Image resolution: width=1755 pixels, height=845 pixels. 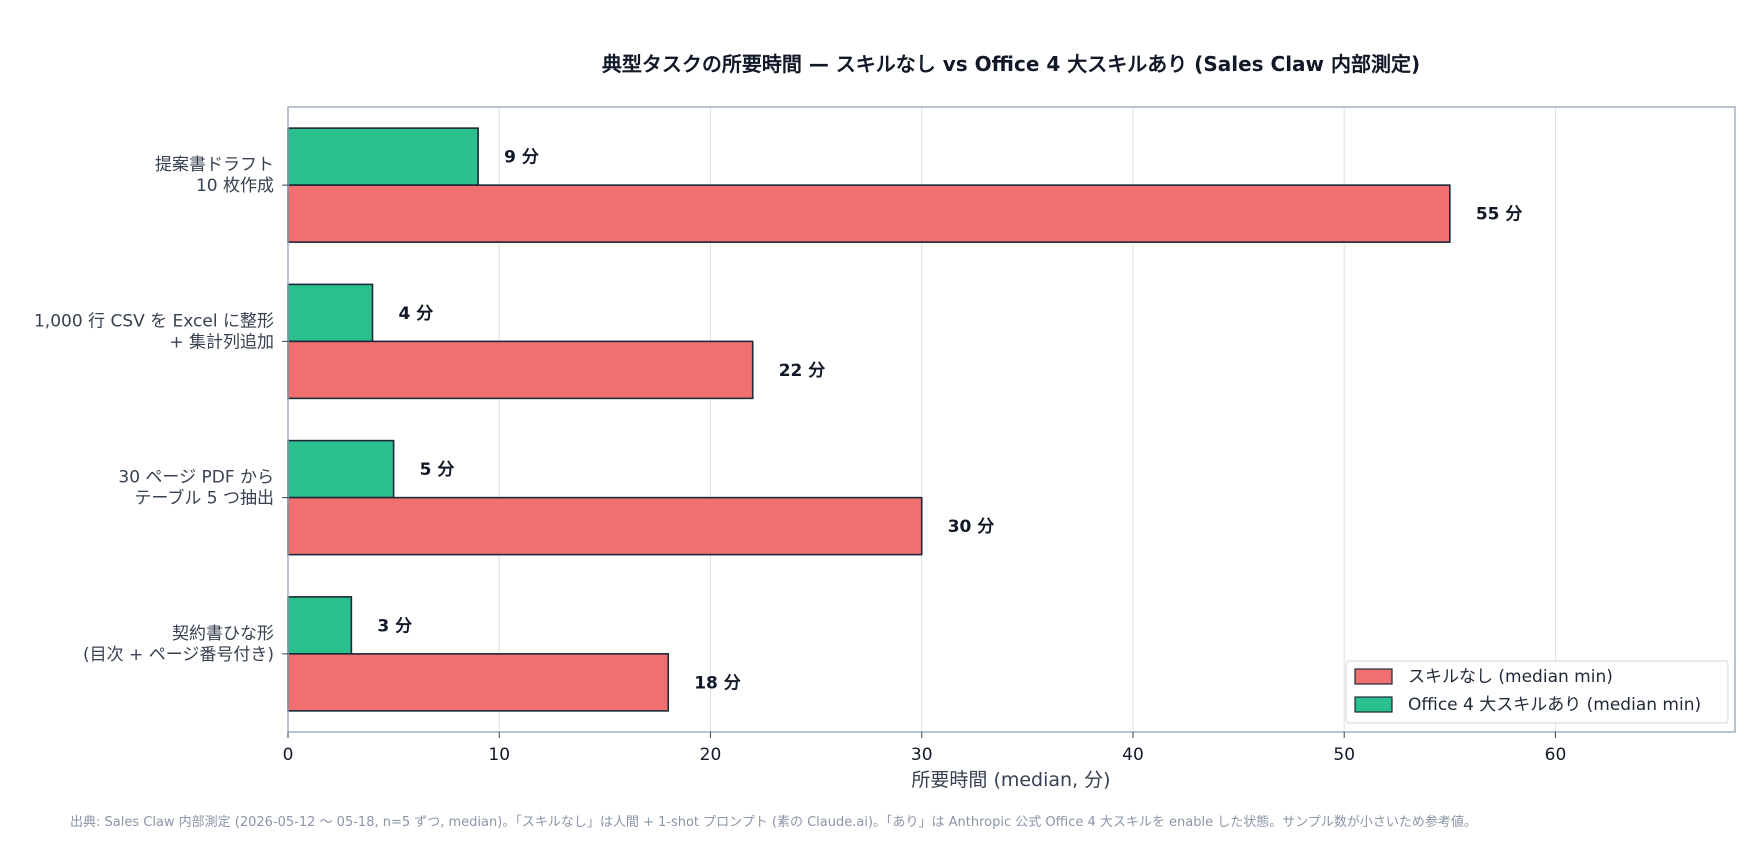 I want to click on category-label: 30 ページ PDF から, so click(x=196, y=478).